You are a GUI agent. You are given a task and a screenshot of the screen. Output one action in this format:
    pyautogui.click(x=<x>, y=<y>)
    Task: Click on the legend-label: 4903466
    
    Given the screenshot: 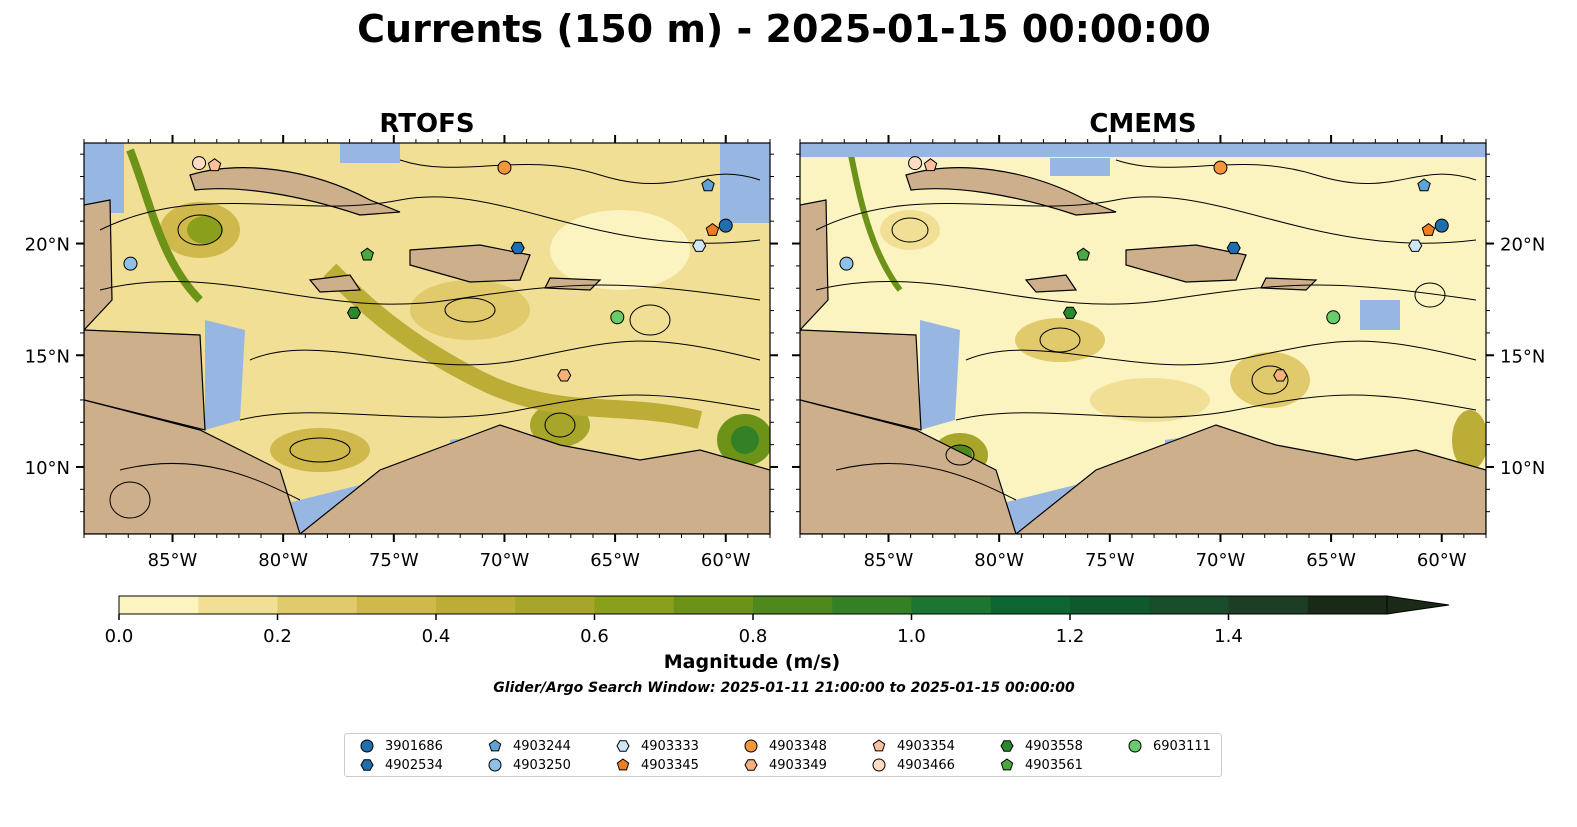 What is the action you would take?
    pyautogui.click(x=926, y=765)
    